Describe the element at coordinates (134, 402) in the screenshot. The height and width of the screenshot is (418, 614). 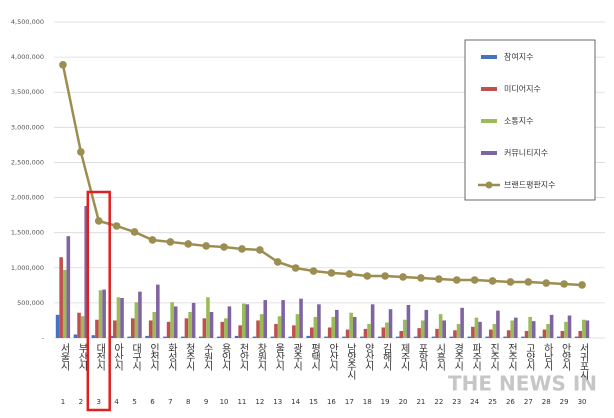
I see `rank-label: 5` at that location.